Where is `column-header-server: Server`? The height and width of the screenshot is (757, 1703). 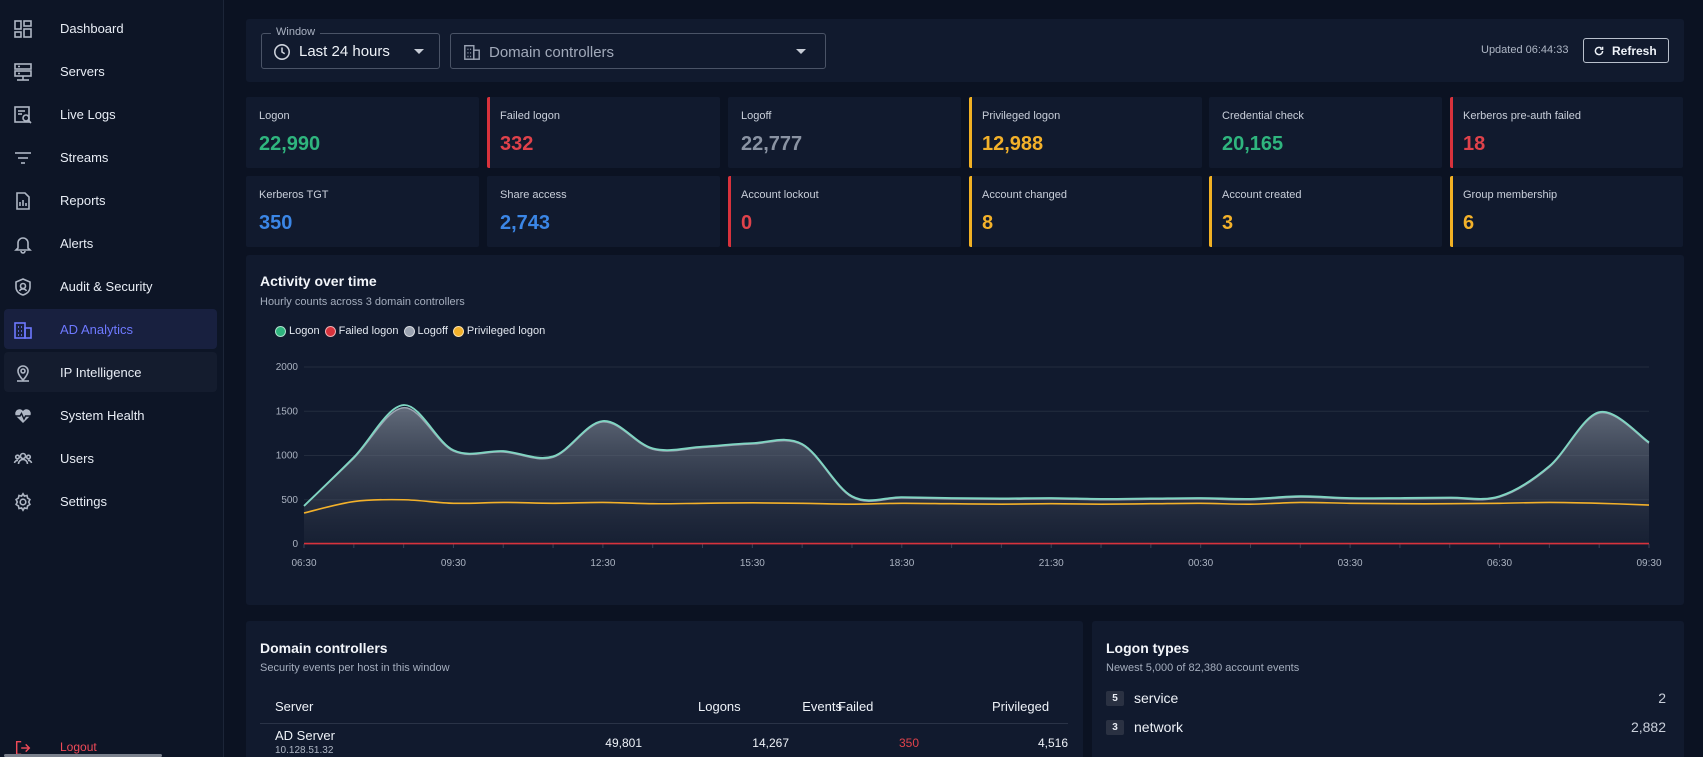 column-header-server: Server is located at coordinates (294, 706).